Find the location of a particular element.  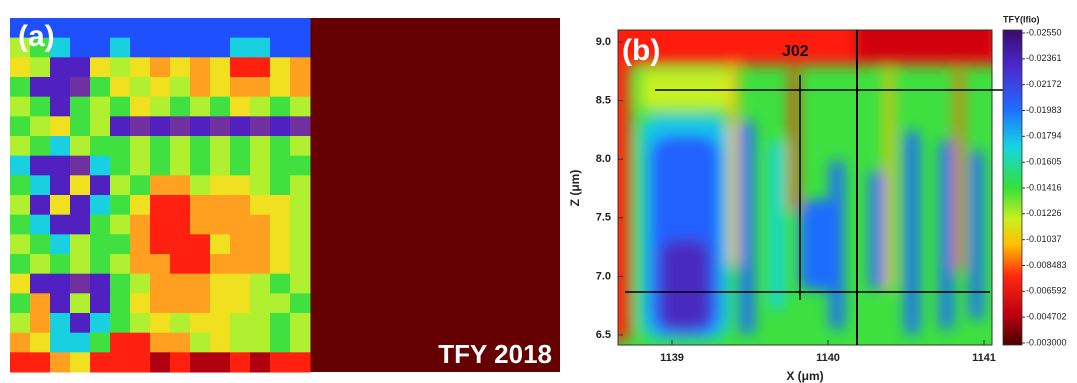

colorbar-tick-label: -0.003000 is located at coordinates (1046, 342).